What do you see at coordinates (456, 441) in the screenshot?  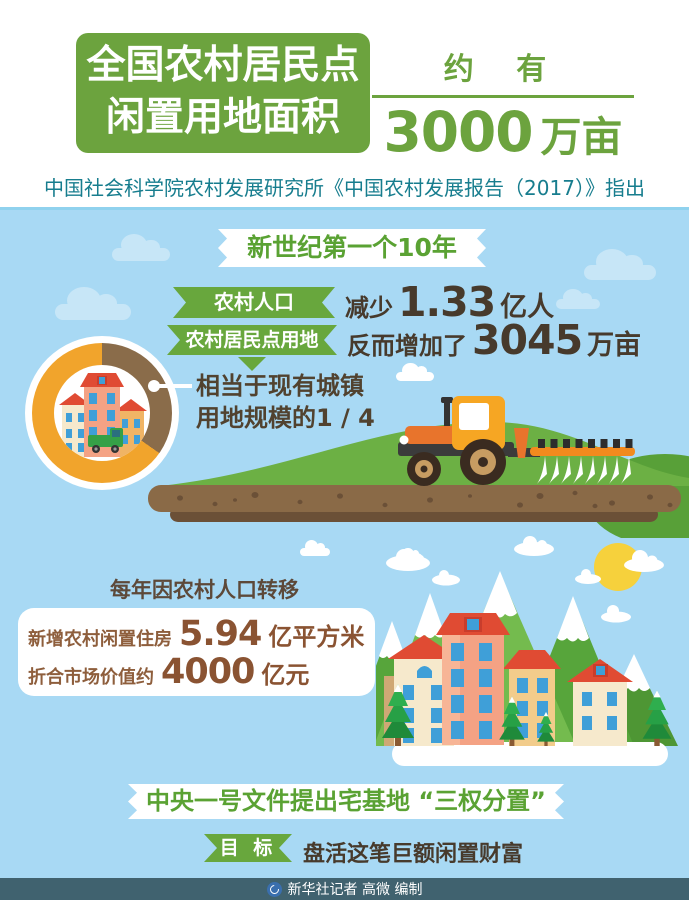 I see `tractor-icon` at bounding box center [456, 441].